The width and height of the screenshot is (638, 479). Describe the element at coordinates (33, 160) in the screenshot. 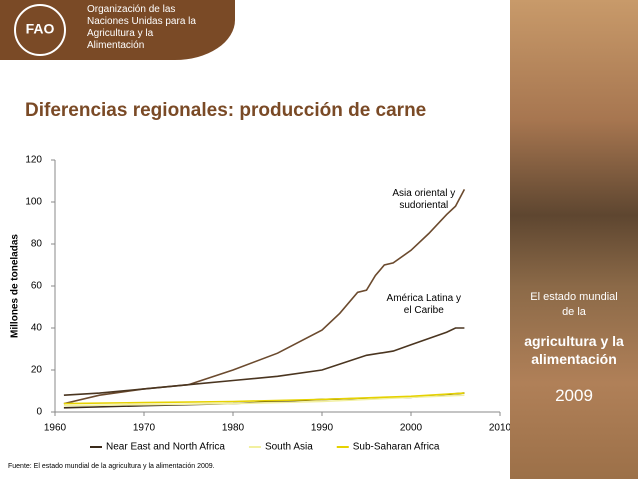

I see `y-tick-label: 120` at that location.